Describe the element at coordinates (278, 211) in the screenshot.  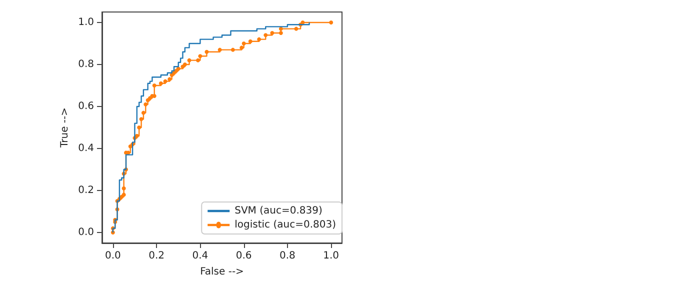
I see `legend-label: SVM (auc=0.839)` at that location.